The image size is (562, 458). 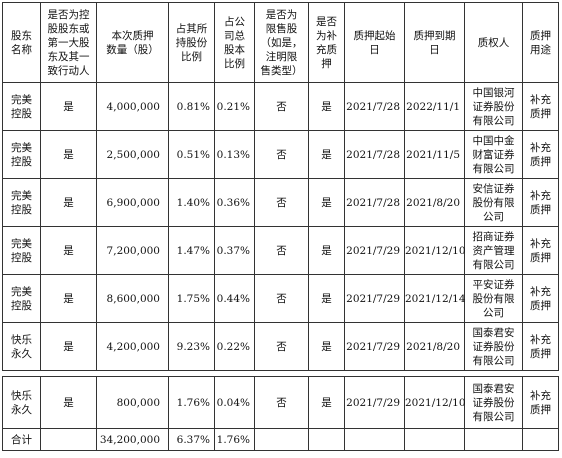 I want to click on cell-pledgee: 中国中金 财富证券 有限公司, so click(x=493, y=154).